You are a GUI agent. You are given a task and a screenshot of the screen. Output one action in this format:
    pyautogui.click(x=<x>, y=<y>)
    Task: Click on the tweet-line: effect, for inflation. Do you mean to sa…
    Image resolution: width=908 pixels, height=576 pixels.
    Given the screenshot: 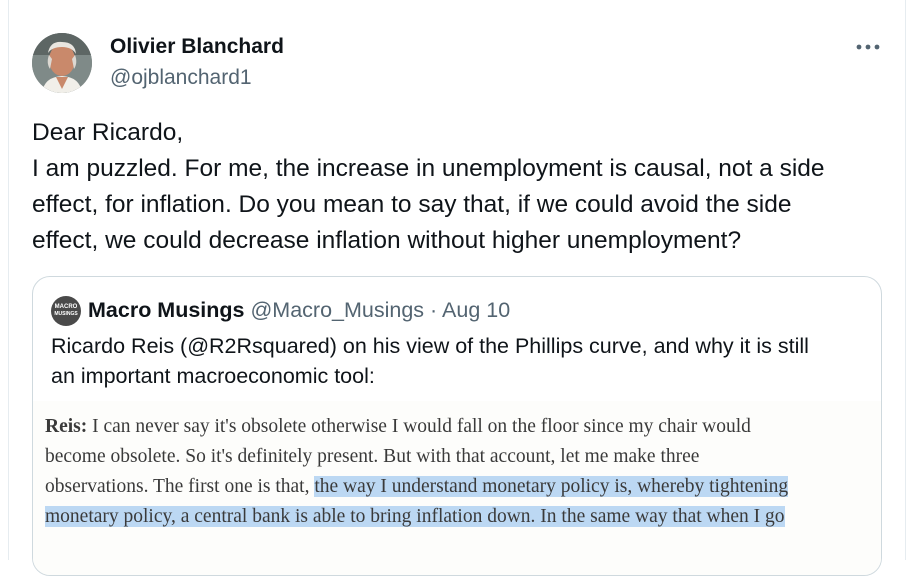 What is the action you would take?
    pyautogui.click(x=412, y=204)
    